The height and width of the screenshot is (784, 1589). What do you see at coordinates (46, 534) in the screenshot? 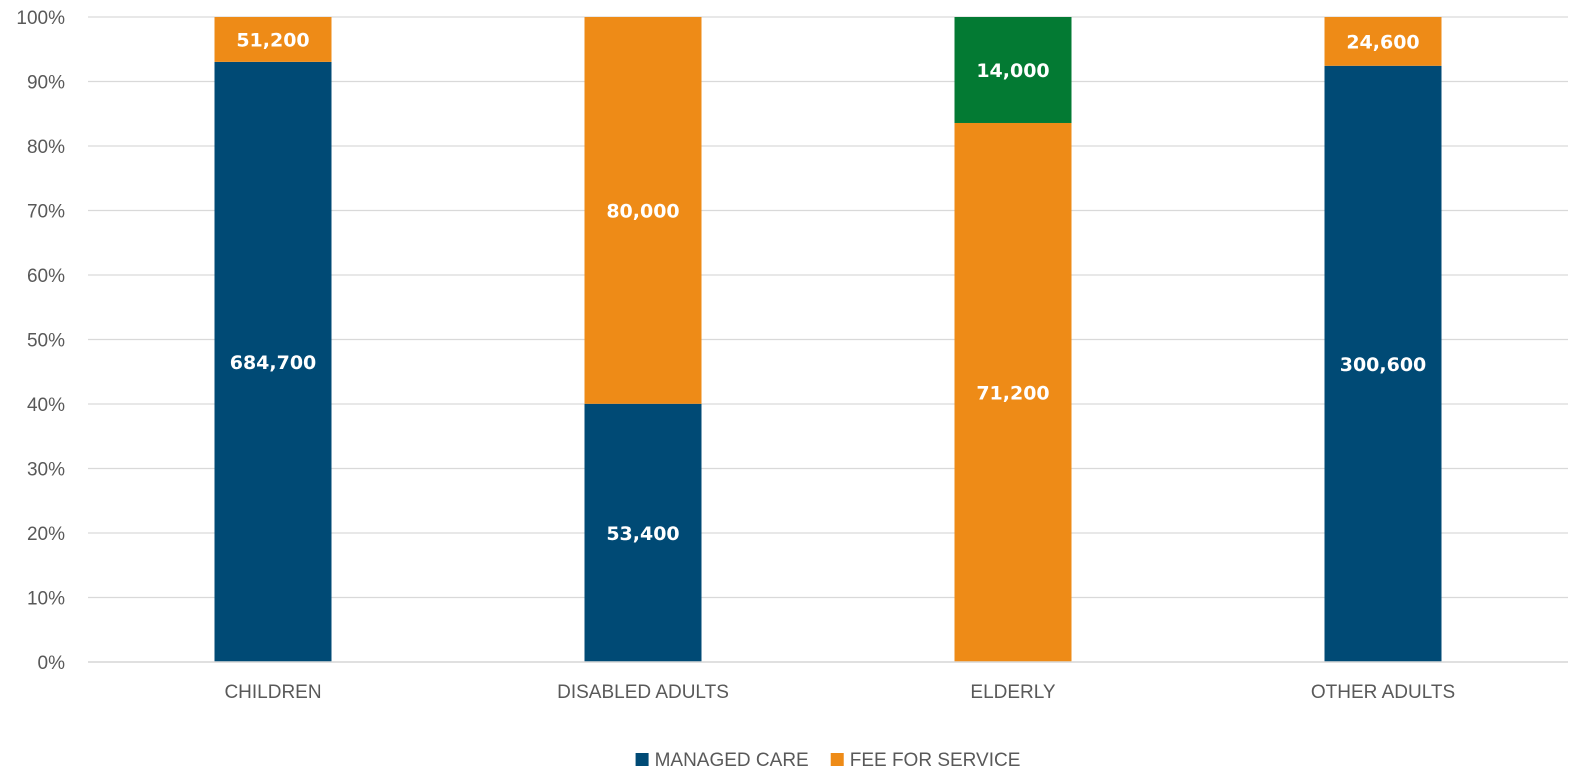
I see `y-tick-label: 20%` at bounding box center [46, 534].